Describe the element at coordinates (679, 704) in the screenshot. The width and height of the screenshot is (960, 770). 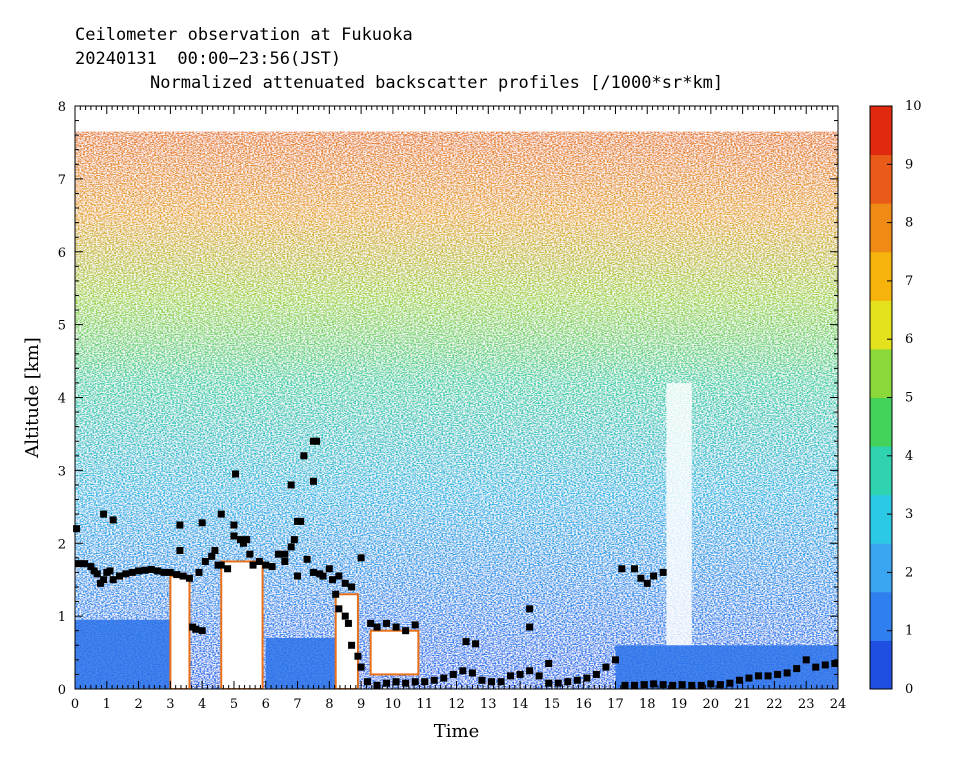
I see `x-tick-label: 19` at that location.